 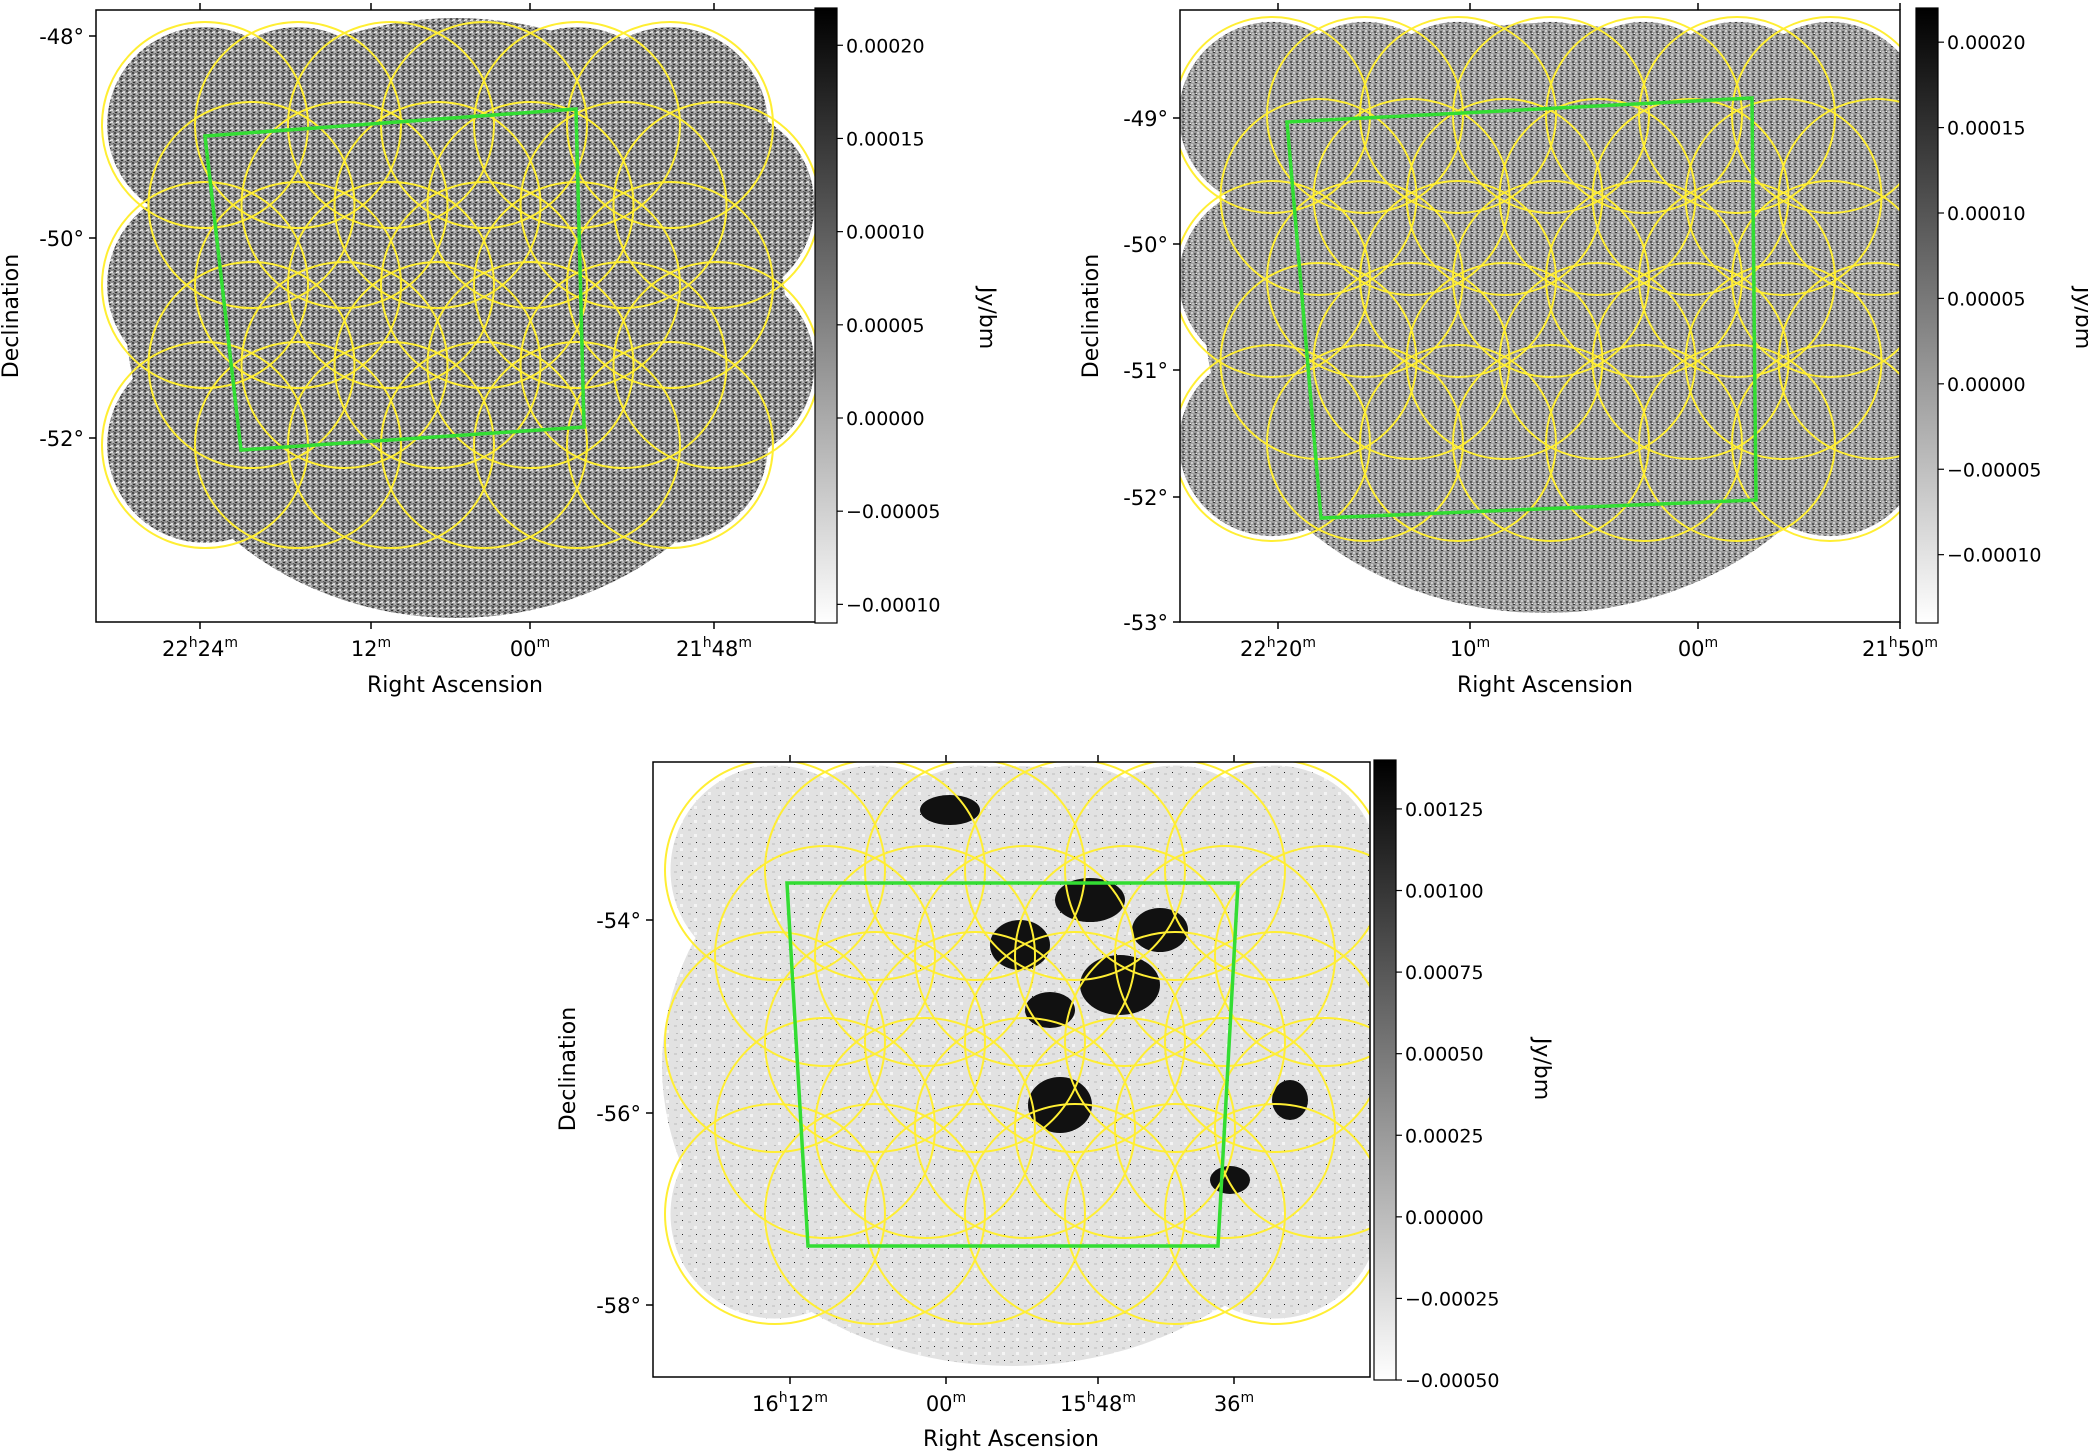 I want to click on colorbar-tick-label: −0.00050, so click(x=1452, y=1381).